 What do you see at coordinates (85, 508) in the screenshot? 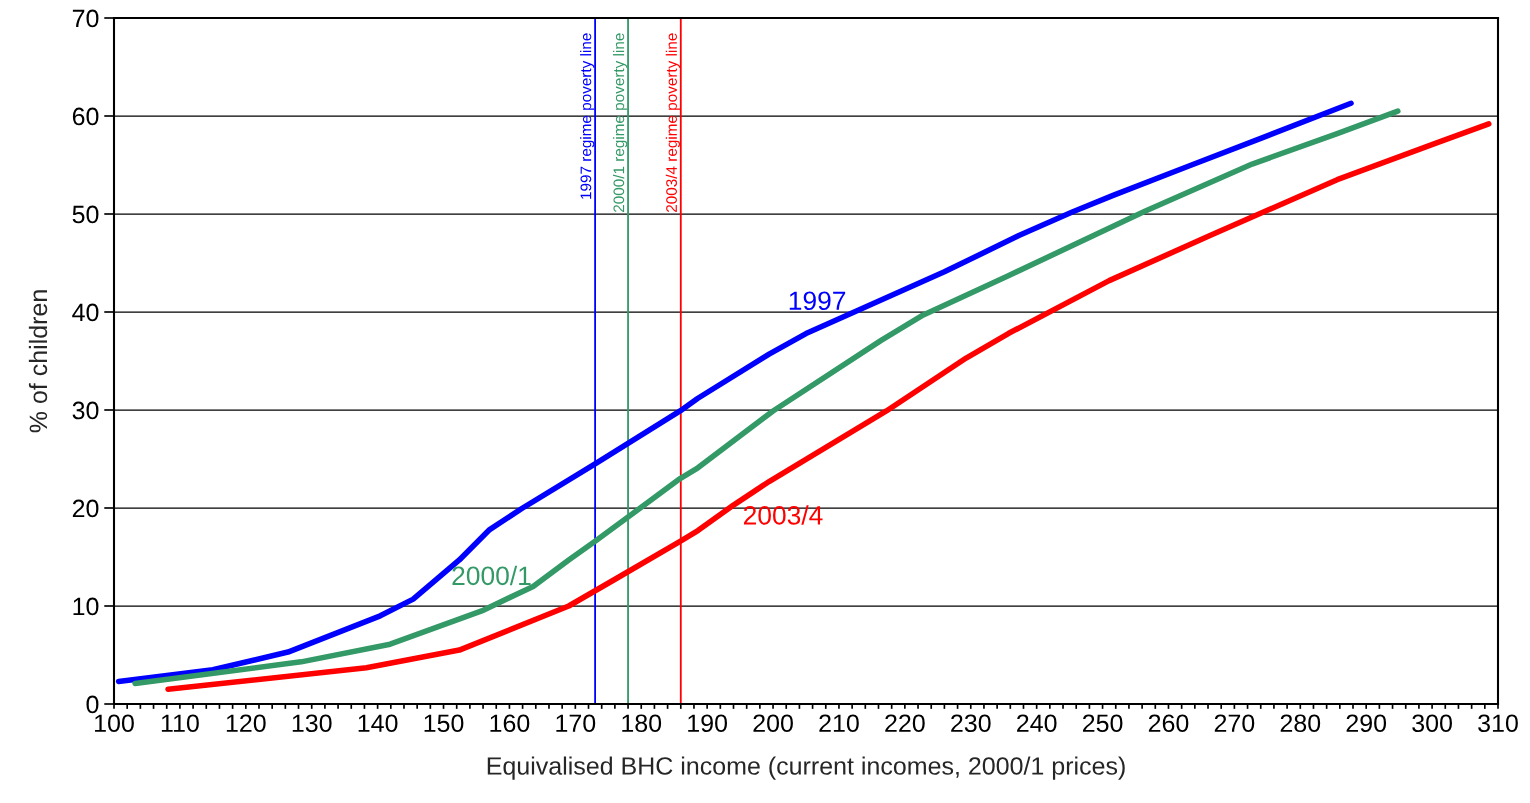
I see `y-tick-label: 20` at bounding box center [85, 508].